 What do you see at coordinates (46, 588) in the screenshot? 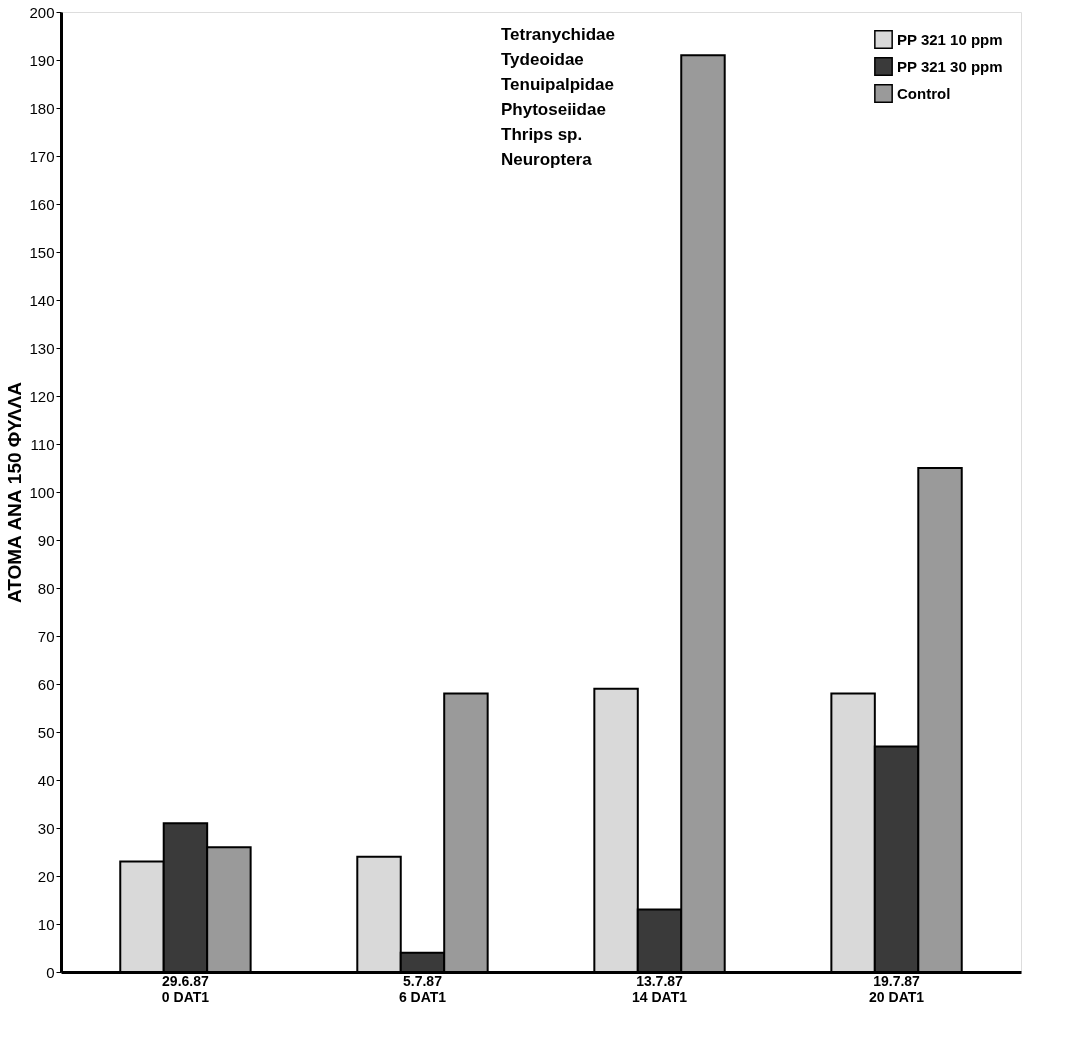
I see `y-tick-label: 80` at bounding box center [46, 588].